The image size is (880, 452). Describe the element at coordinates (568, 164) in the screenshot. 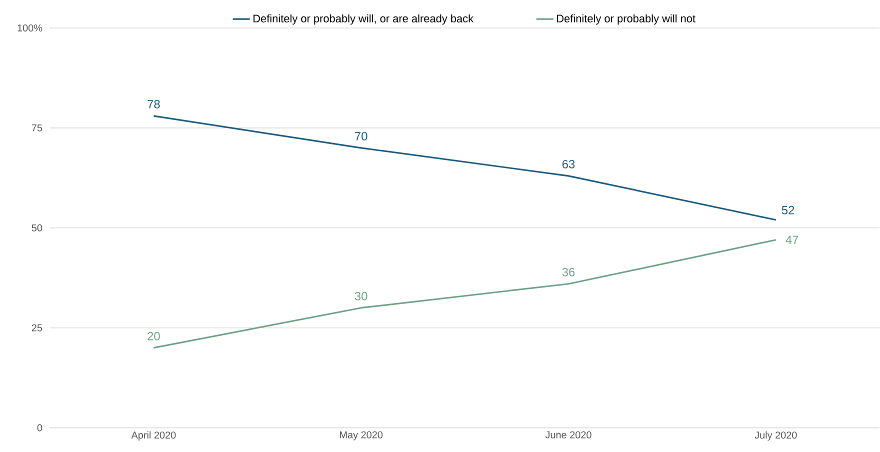

I see `data-label: 63` at that location.